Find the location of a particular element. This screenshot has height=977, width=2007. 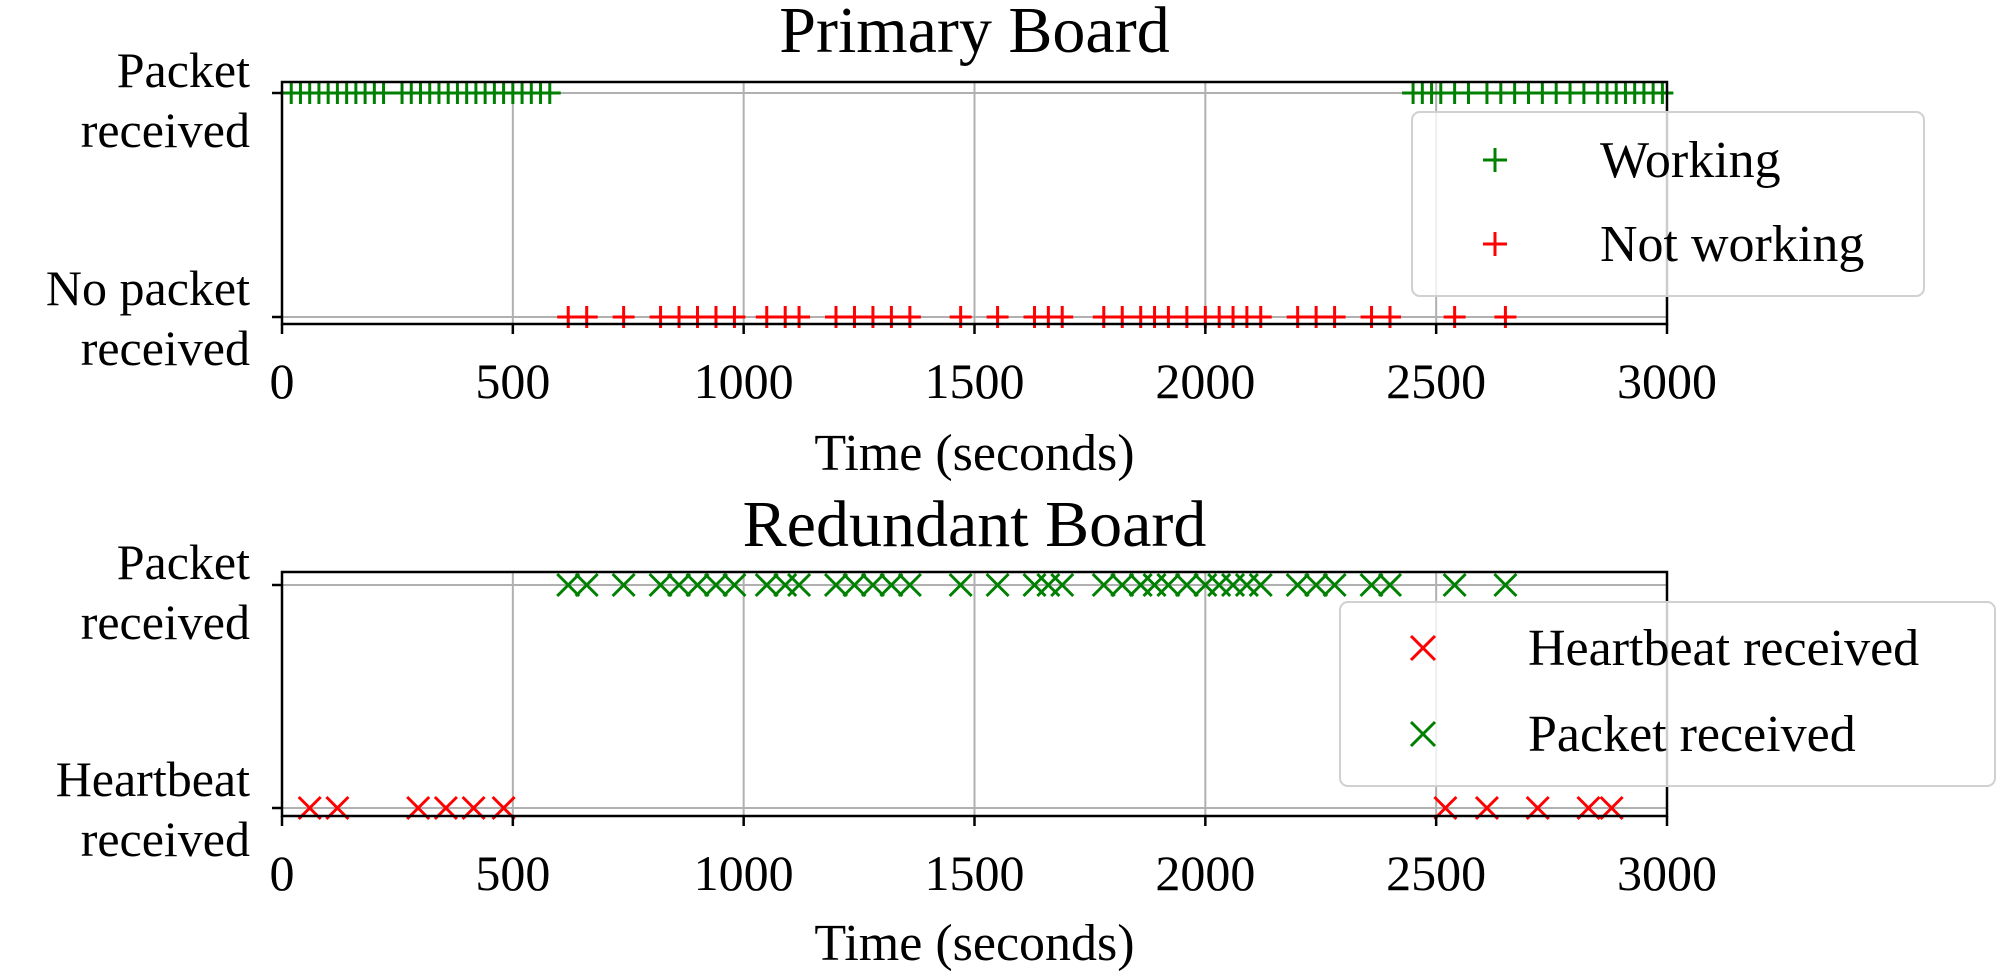

legend-label: Heartbeat received is located at coordinates (1723, 648).